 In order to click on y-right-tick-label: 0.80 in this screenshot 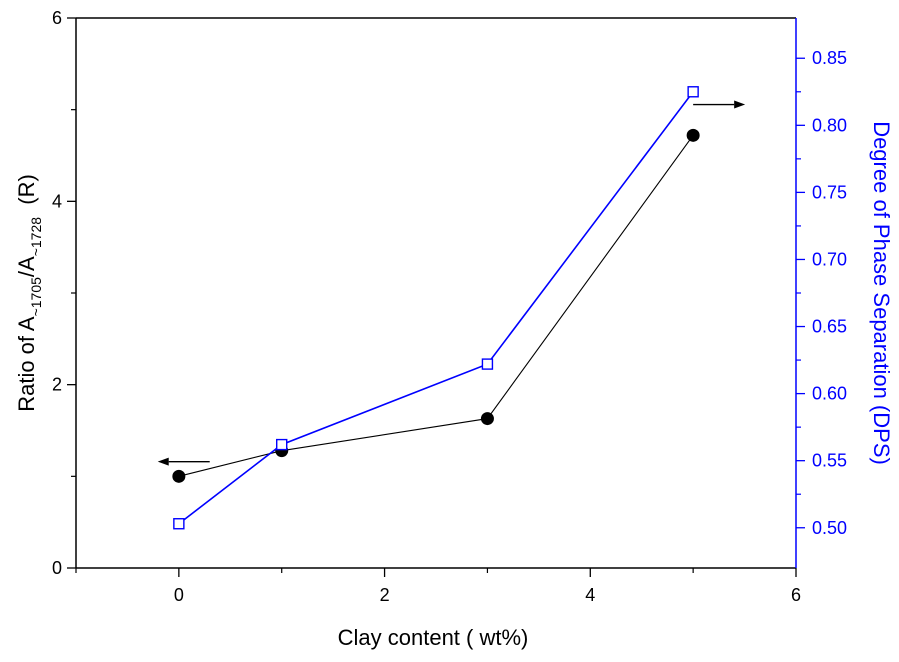, I will do `click(829, 125)`.